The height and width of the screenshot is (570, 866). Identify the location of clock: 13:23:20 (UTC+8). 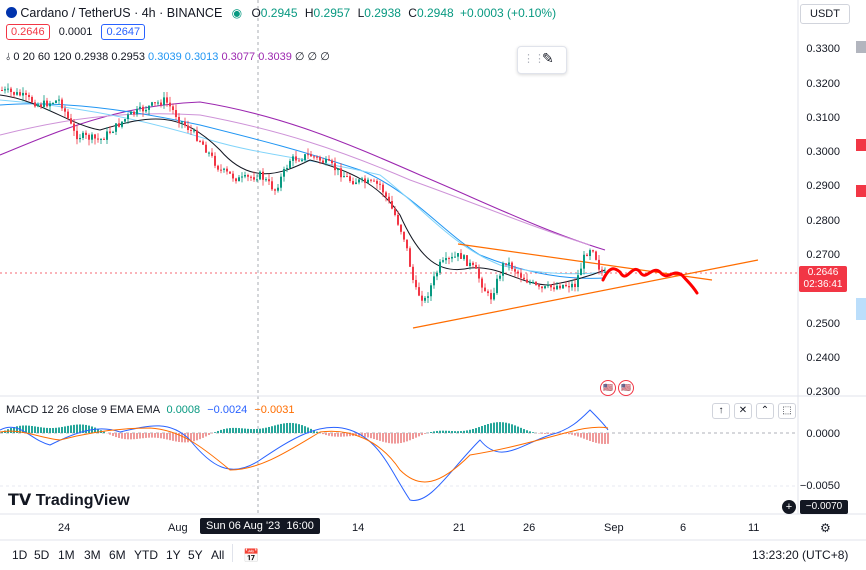
(800, 555).